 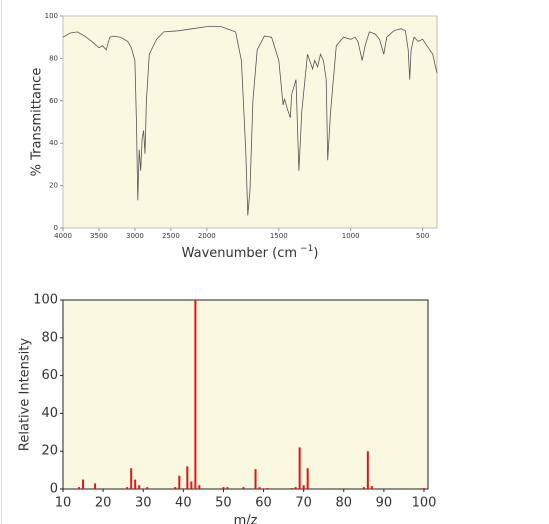 What do you see at coordinates (63, 236) in the screenshot?
I see `x-tick-label: 4000` at bounding box center [63, 236].